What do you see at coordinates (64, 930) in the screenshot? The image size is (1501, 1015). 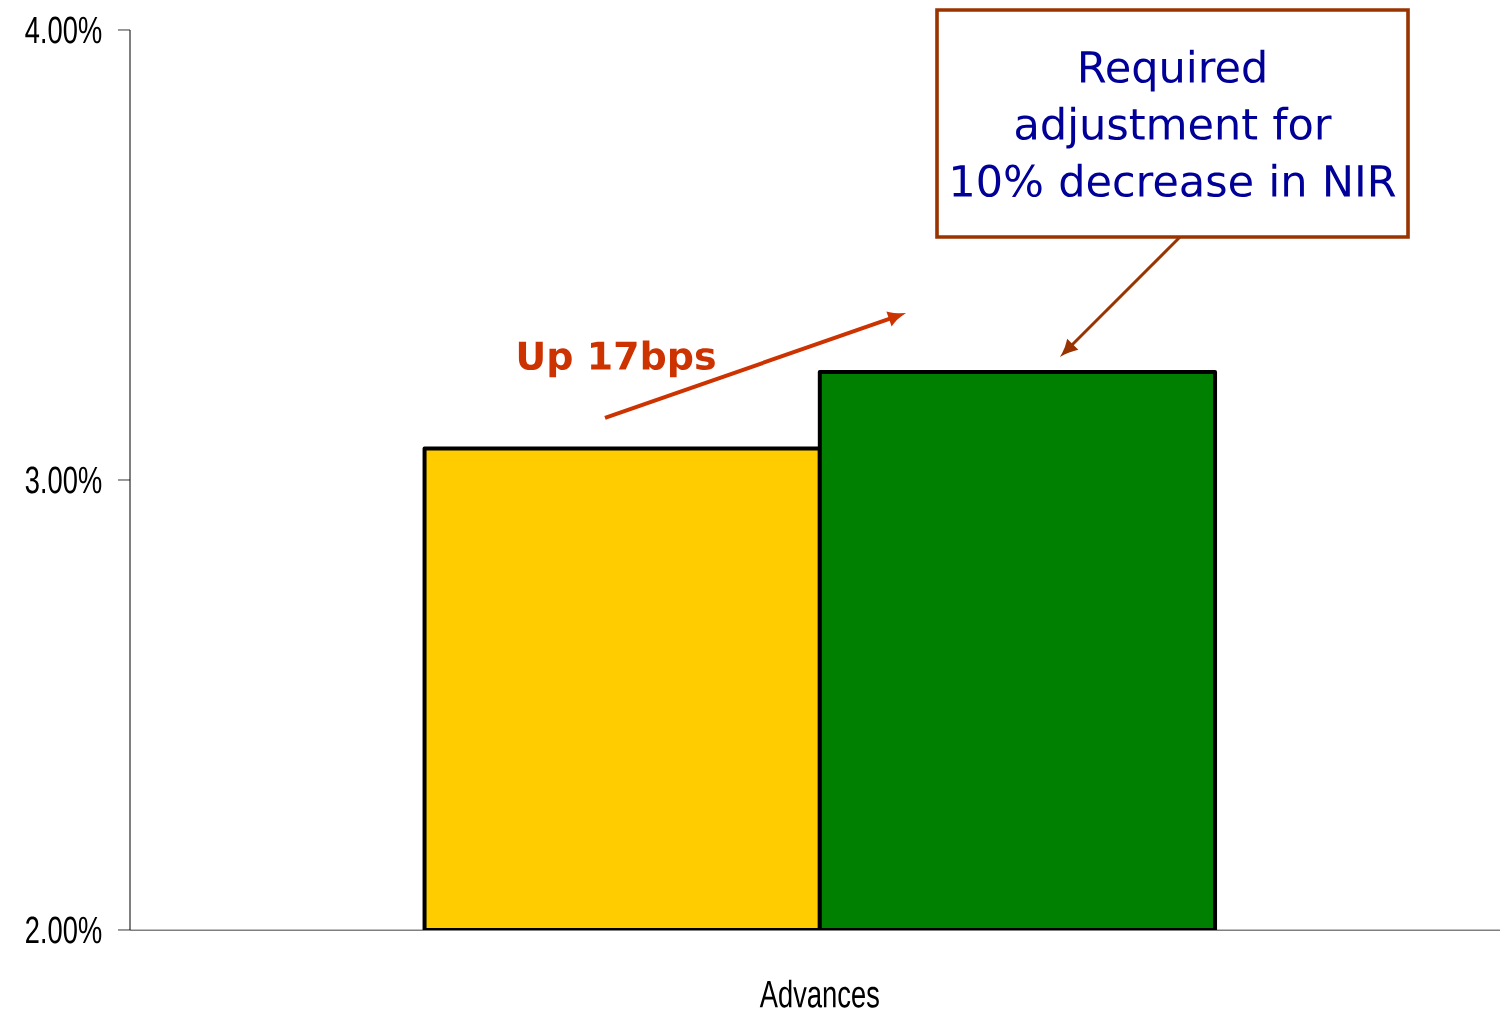 I see `y-tick-label: 2.00%` at bounding box center [64, 930].